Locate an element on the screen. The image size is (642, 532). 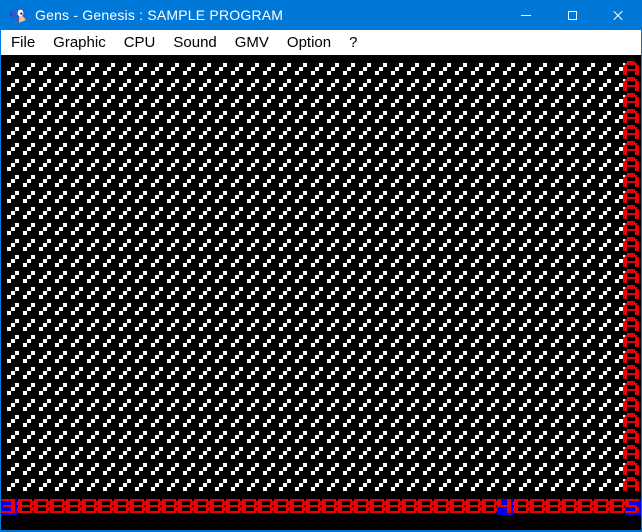
menu-item-graphic: Graphic is located at coordinates (79, 42).